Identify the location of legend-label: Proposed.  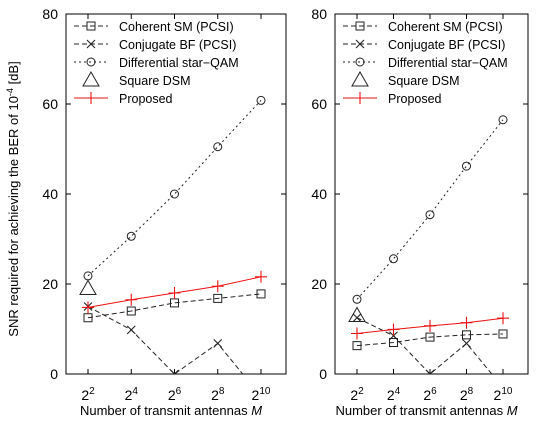
(415, 99).